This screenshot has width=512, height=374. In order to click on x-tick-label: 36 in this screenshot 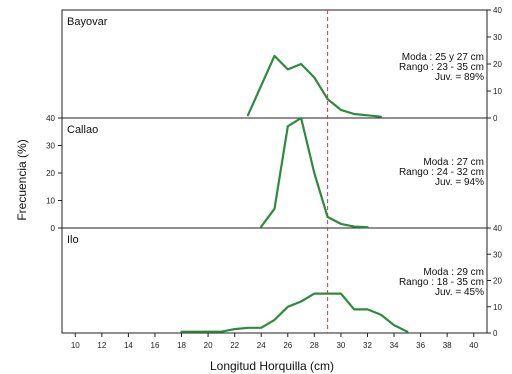, I will do `click(420, 345)`.